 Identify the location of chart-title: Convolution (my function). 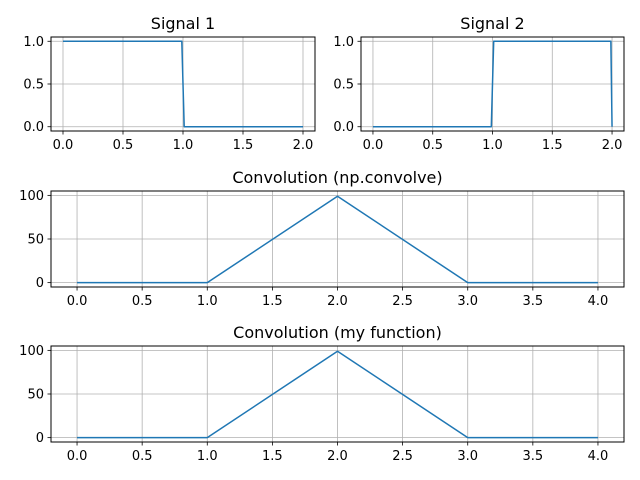
(337, 332).